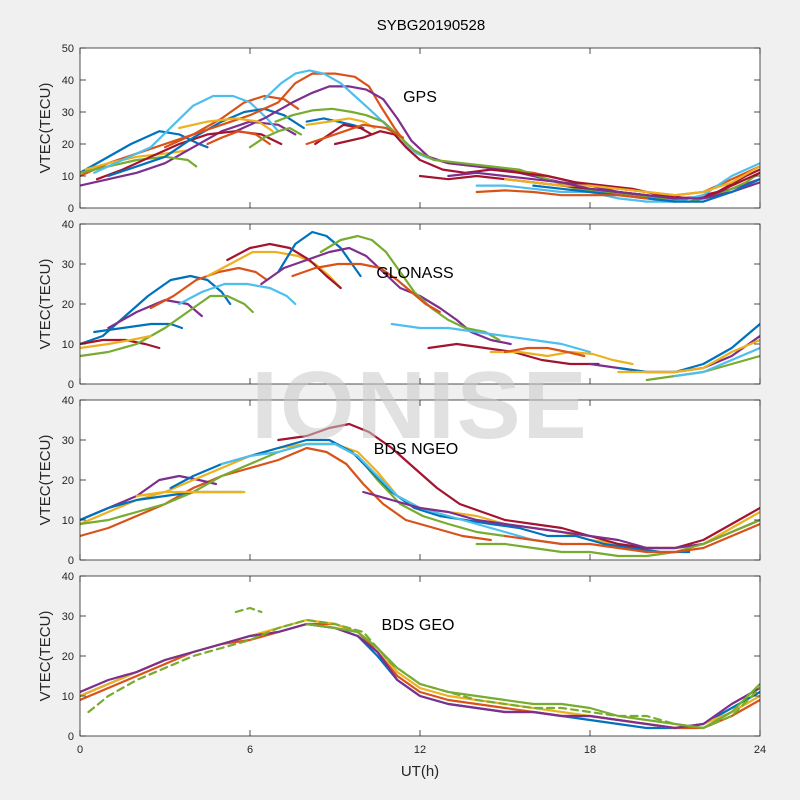 The height and width of the screenshot is (800, 800). Describe the element at coordinates (420, 97) in the screenshot. I see `panel-label: GPS` at that location.